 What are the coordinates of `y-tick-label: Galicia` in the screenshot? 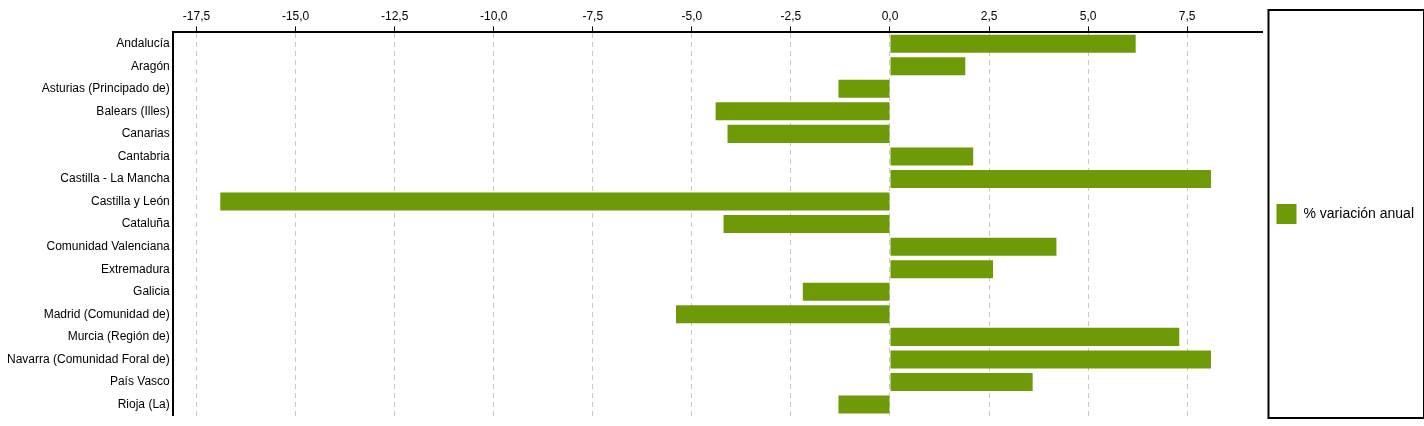 It's located at (152, 291).